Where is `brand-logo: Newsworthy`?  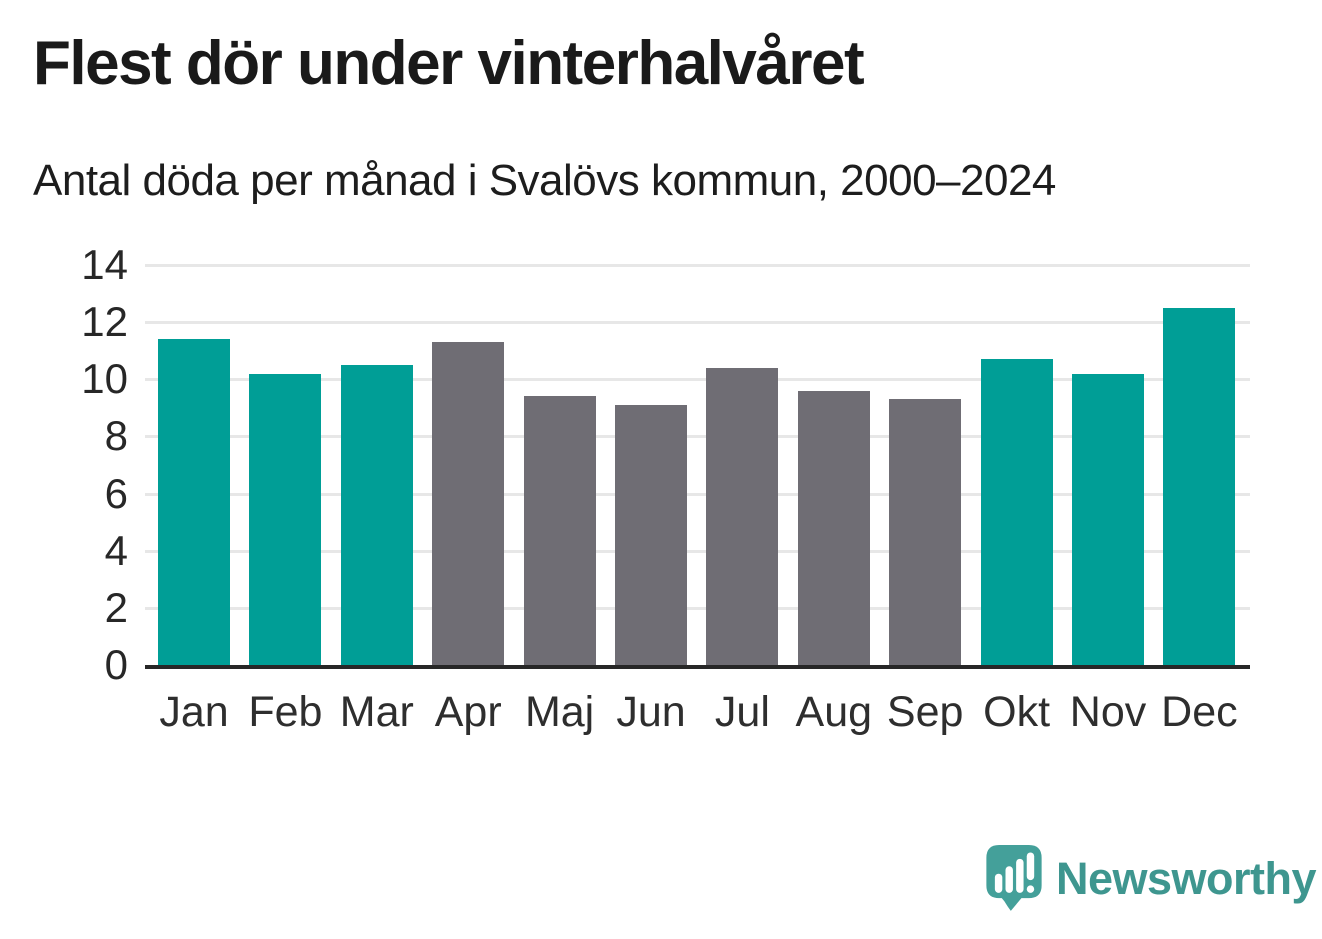 brand-logo: Newsworthy is located at coordinates (1151, 879).